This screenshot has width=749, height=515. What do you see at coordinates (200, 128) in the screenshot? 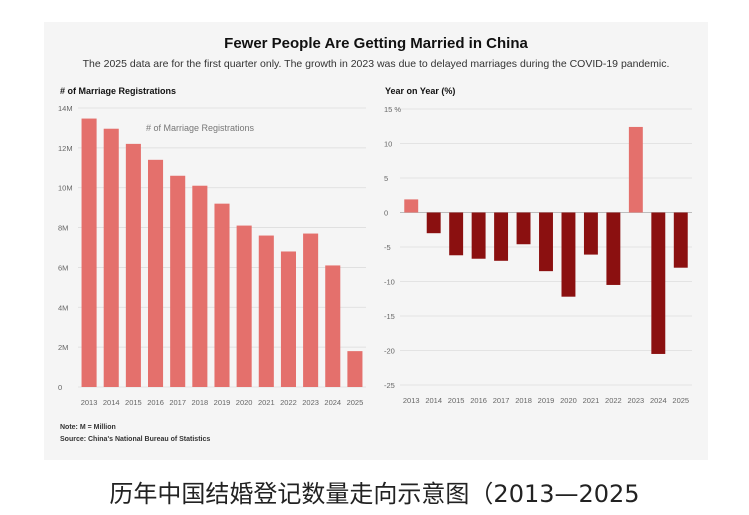
I see `registrations-legend-label: # of Marriage Registrations` at bounding box center [200, 128].